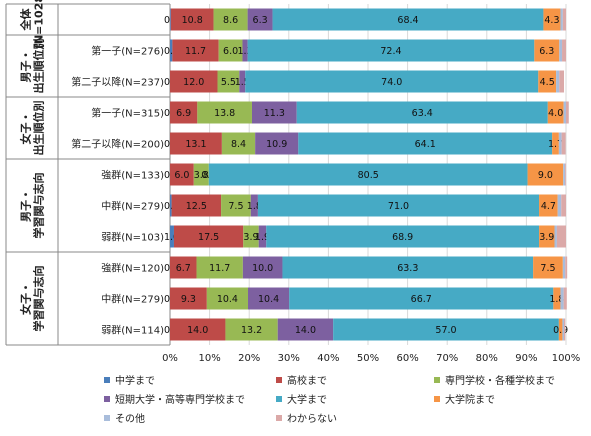 The image size is (591, 436). I want to click on legend-item: わからない, so click(306, 417).